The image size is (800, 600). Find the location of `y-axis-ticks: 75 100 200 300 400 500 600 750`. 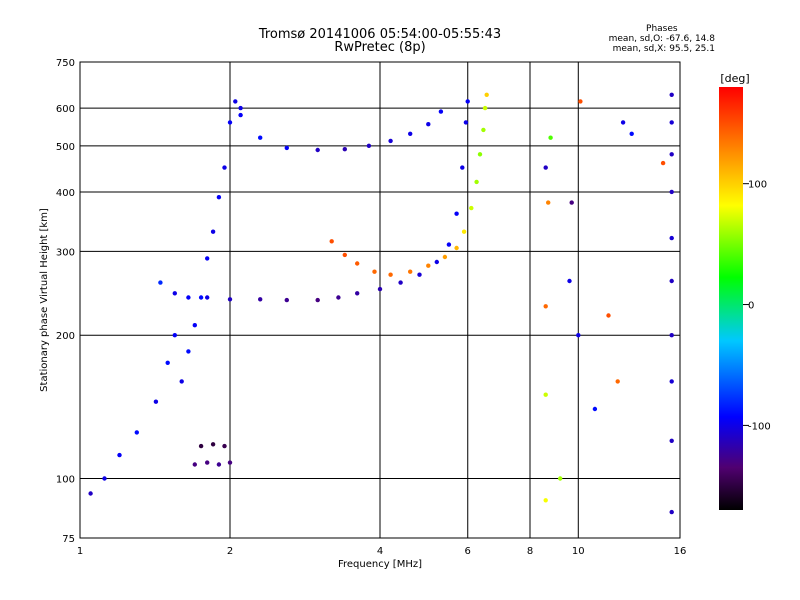

y-axis-ticks: 75 100 200 300 400 500 600 750 is located at coordinates (65, 301).